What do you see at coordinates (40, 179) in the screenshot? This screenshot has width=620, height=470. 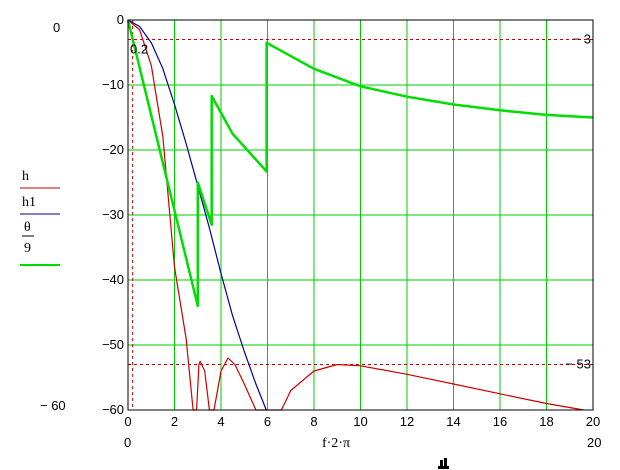 I see `legend-item-h: h` at bounding box center [40, 179].